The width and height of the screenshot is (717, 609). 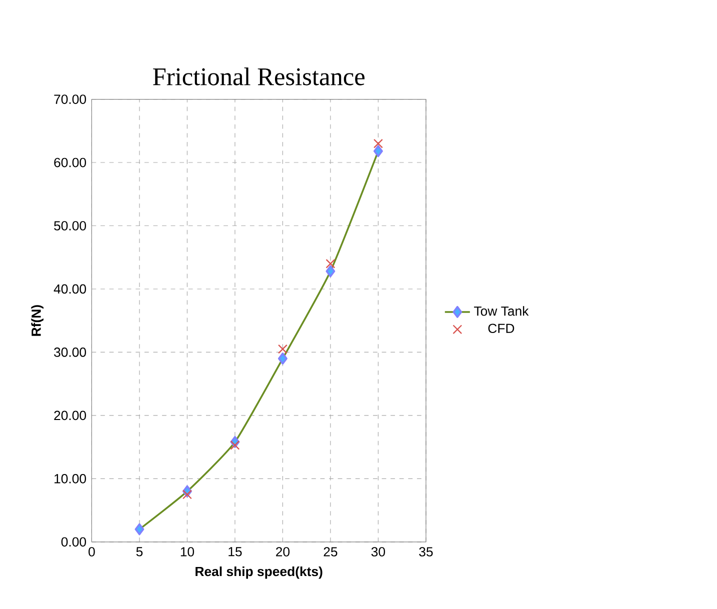 What do you see at coordinates (70, 353) in the screenshot?
I see `y-tick-label: 30.00` at bounding box center [70, 353].